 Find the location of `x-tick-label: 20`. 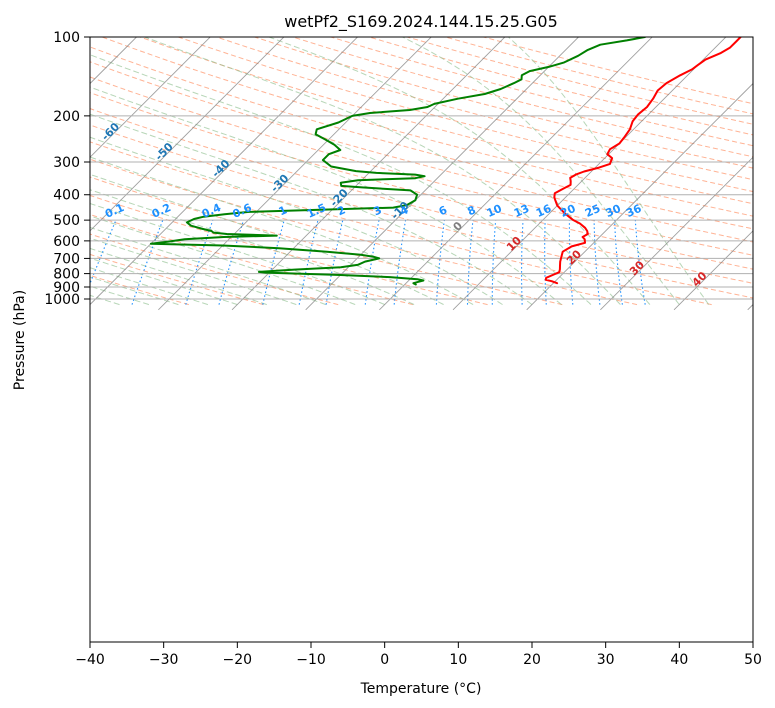

x-tick-label: 20 is located at coordinates (532, 660).